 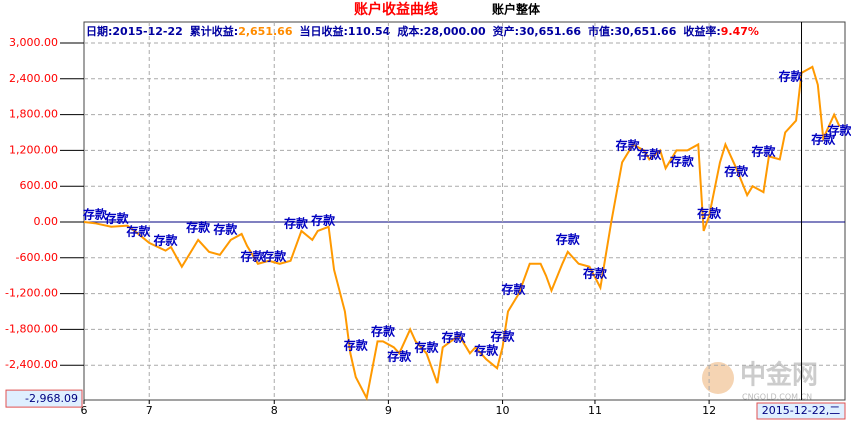 I want to click on y-tick-label: 0.00, so click(x=46, y=221).